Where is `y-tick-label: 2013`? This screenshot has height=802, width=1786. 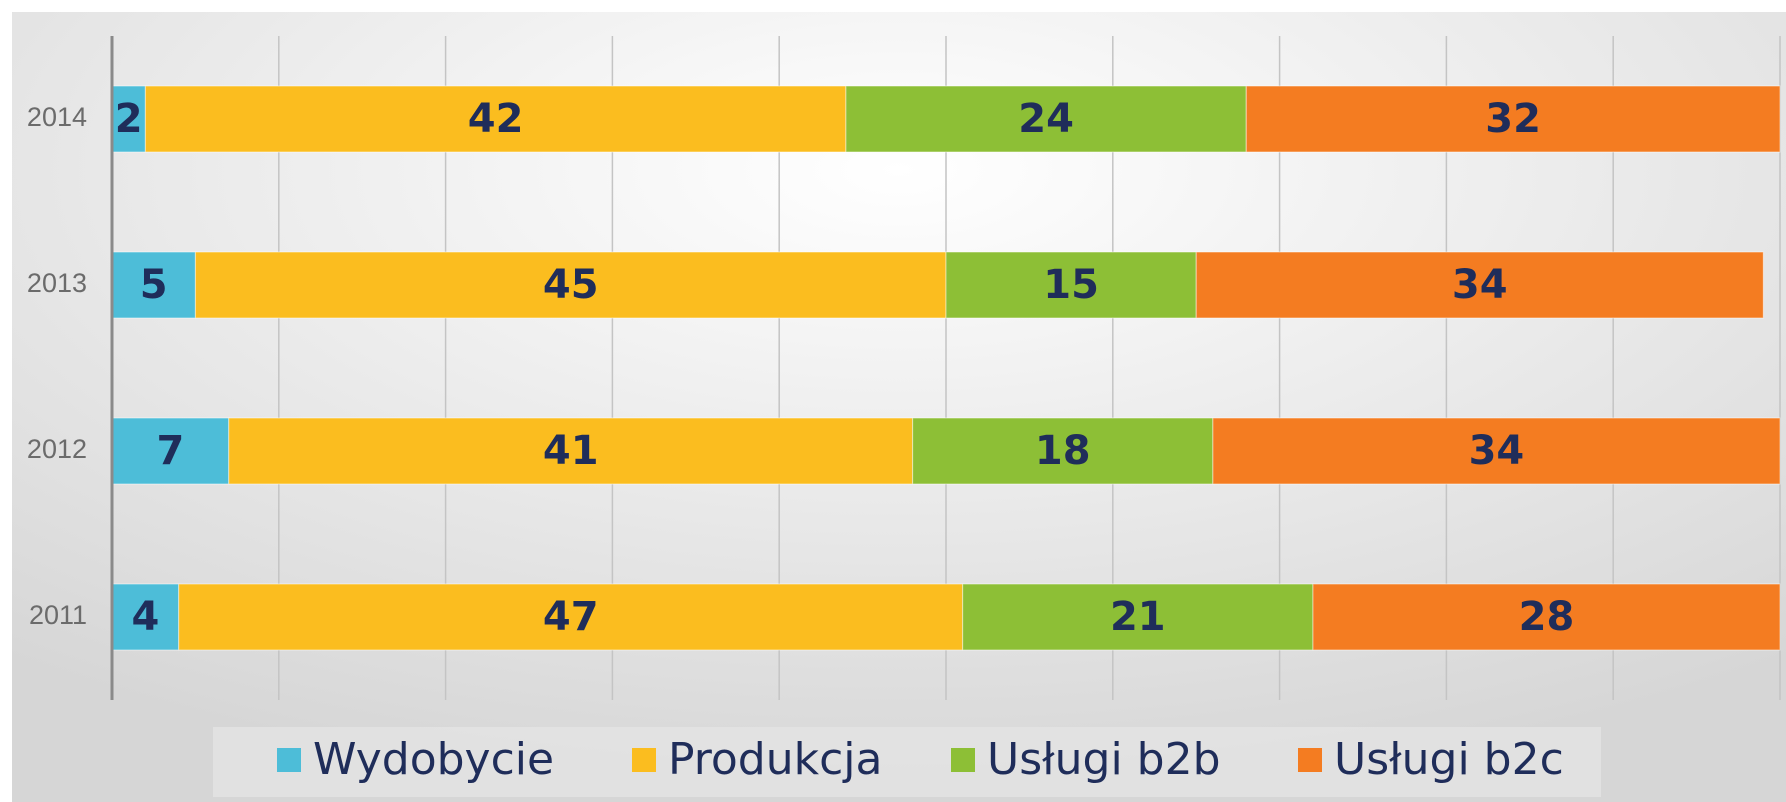
y-tick-label: 2013 is located at coordinates (57, 283).